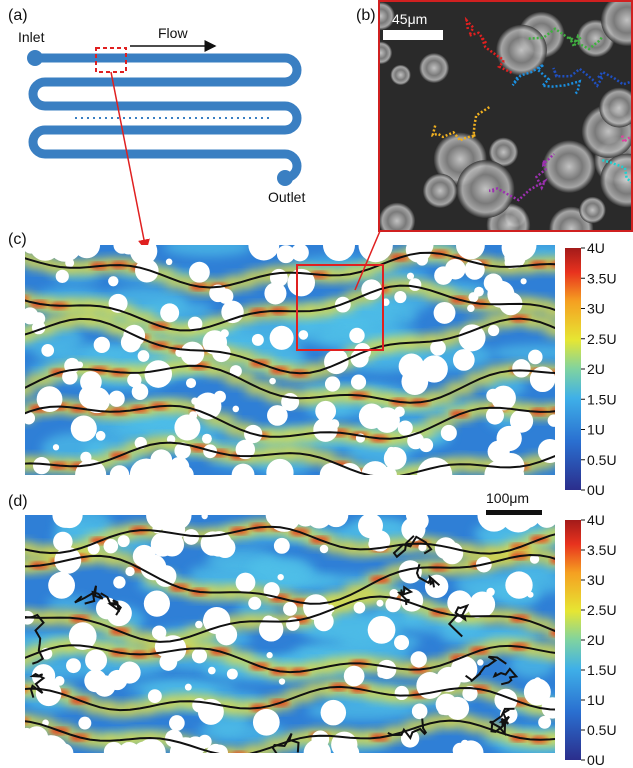 Image resolution: width=633 pixels, height=768 pixels. What do you see at coordinates (165, 118) in the screenshot?
I see `channel` at bounding box center [165, 118].